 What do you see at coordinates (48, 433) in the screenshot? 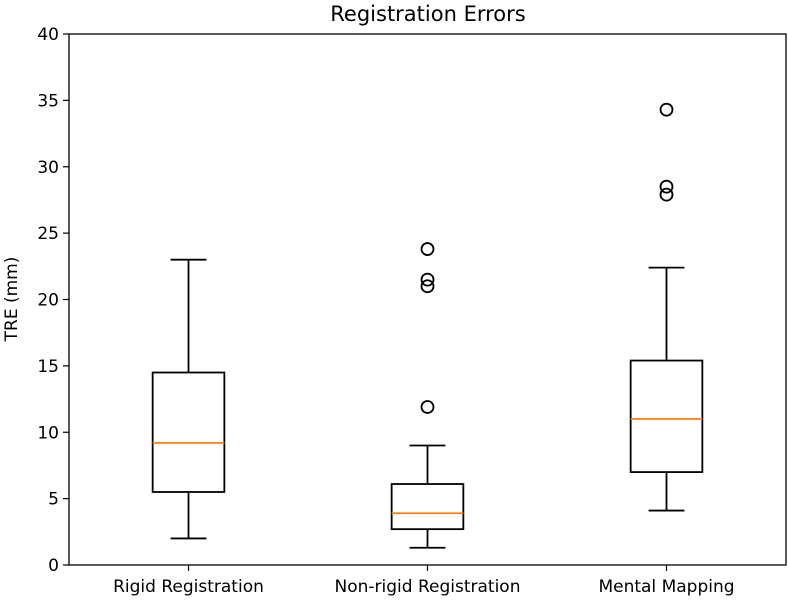
I see `y-tick-label: 10` at bounding box center [48, 433].